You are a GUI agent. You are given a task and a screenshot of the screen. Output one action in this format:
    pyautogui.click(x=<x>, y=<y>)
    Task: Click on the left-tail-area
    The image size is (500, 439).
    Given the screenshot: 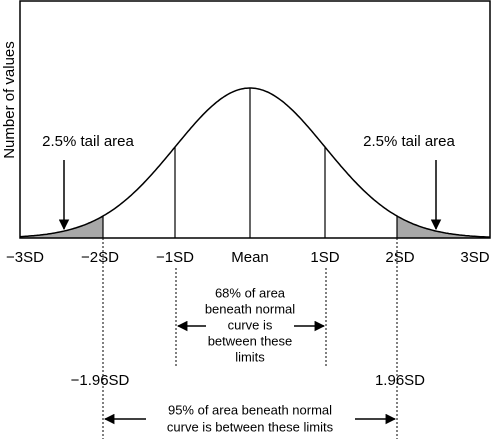 What is the action you would take?
    pyautogui.click(x=61, y=227)
    